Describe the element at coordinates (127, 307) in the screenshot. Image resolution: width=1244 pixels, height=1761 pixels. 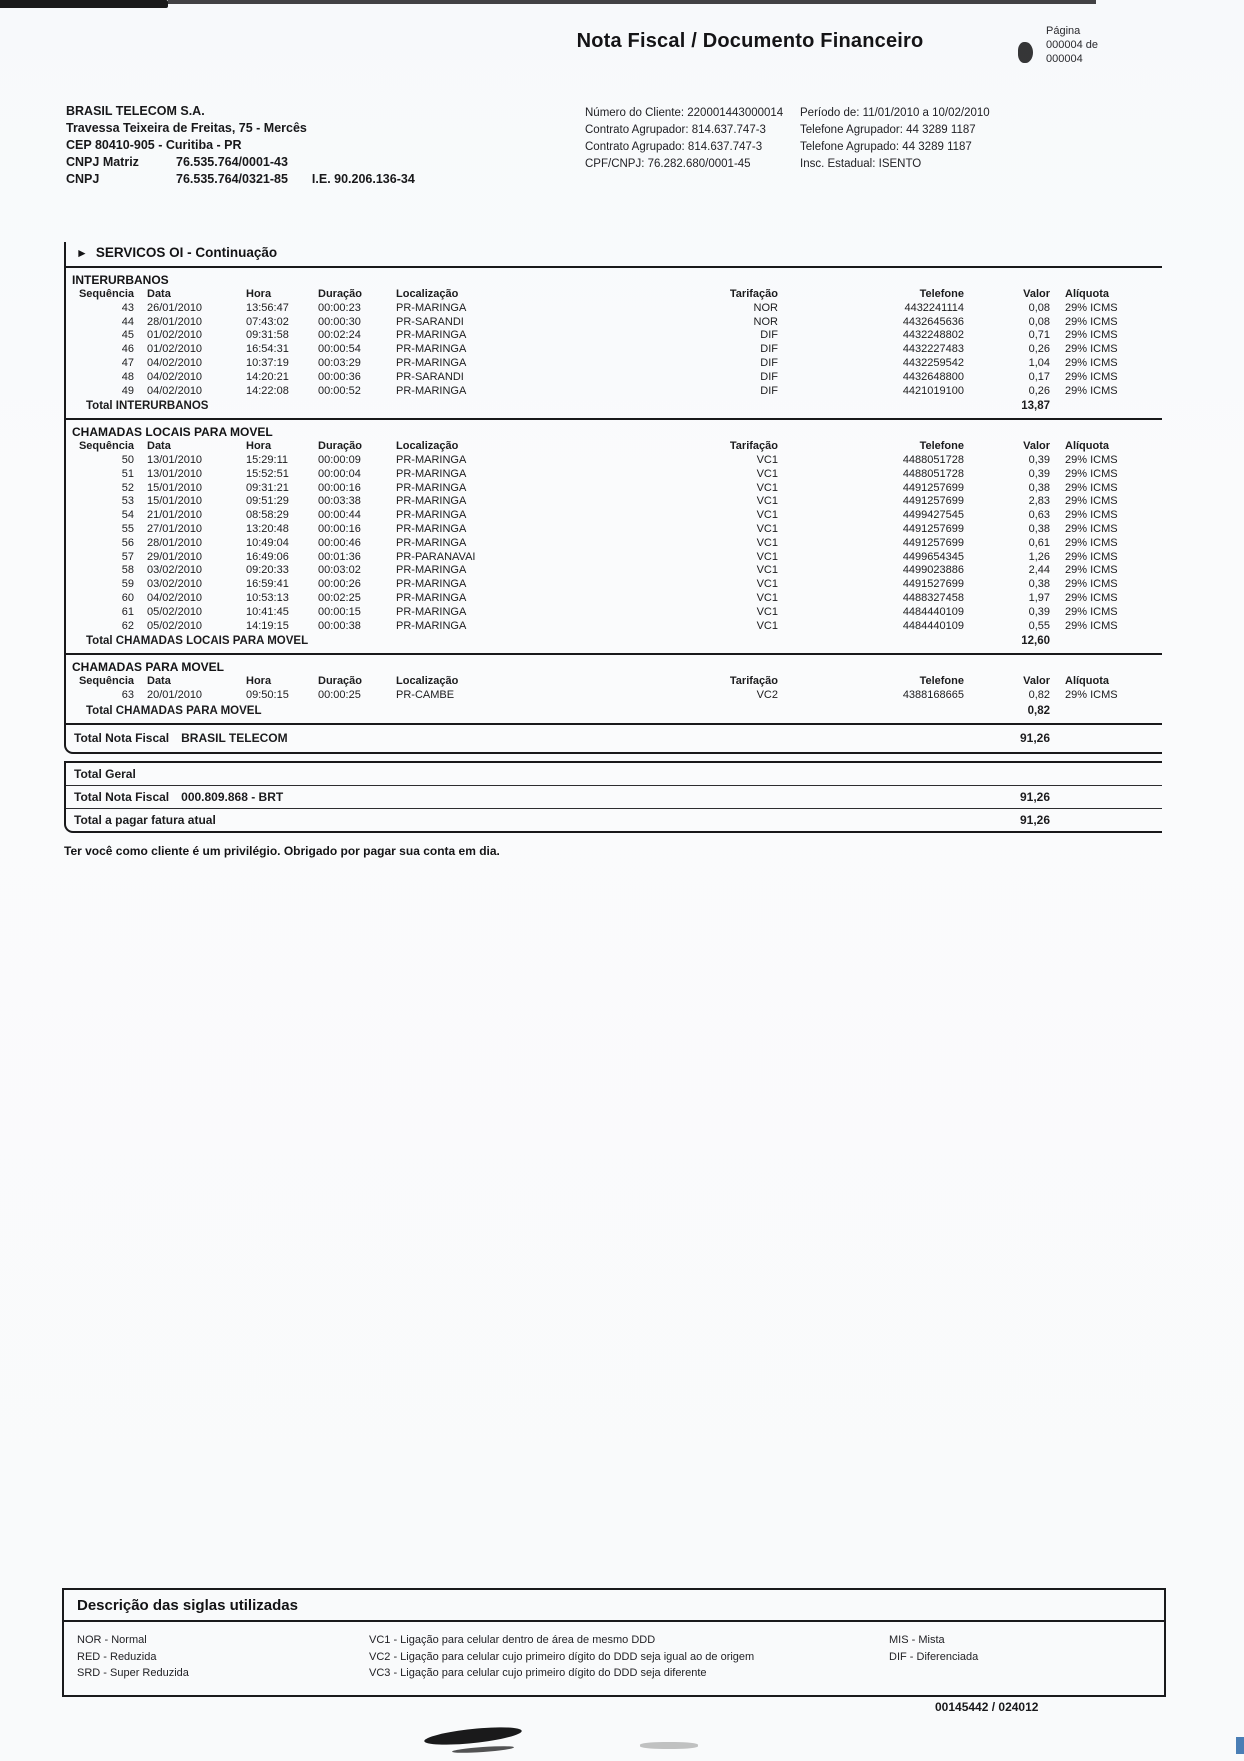
I see `cell: 43` at that location.